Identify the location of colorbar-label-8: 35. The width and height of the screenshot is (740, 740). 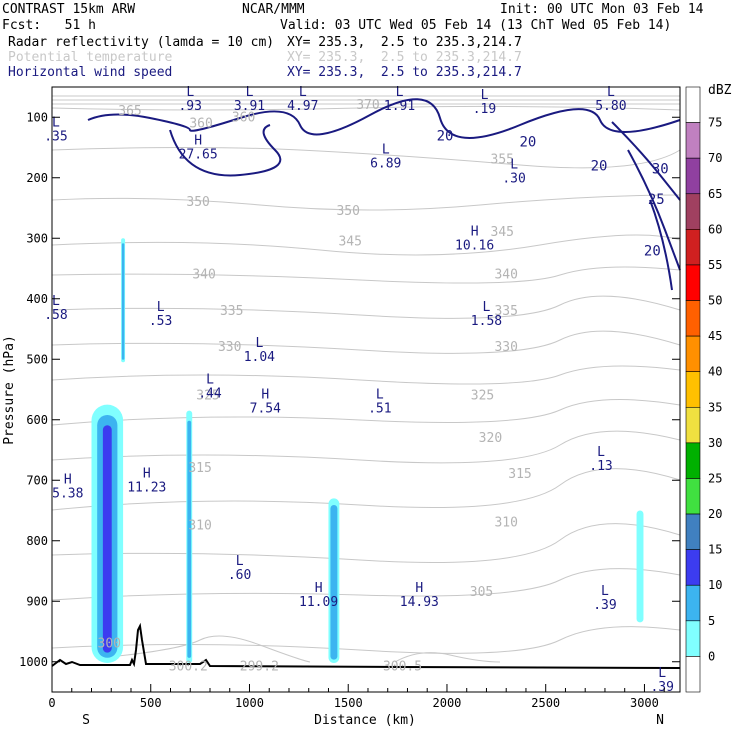
(715, 407).